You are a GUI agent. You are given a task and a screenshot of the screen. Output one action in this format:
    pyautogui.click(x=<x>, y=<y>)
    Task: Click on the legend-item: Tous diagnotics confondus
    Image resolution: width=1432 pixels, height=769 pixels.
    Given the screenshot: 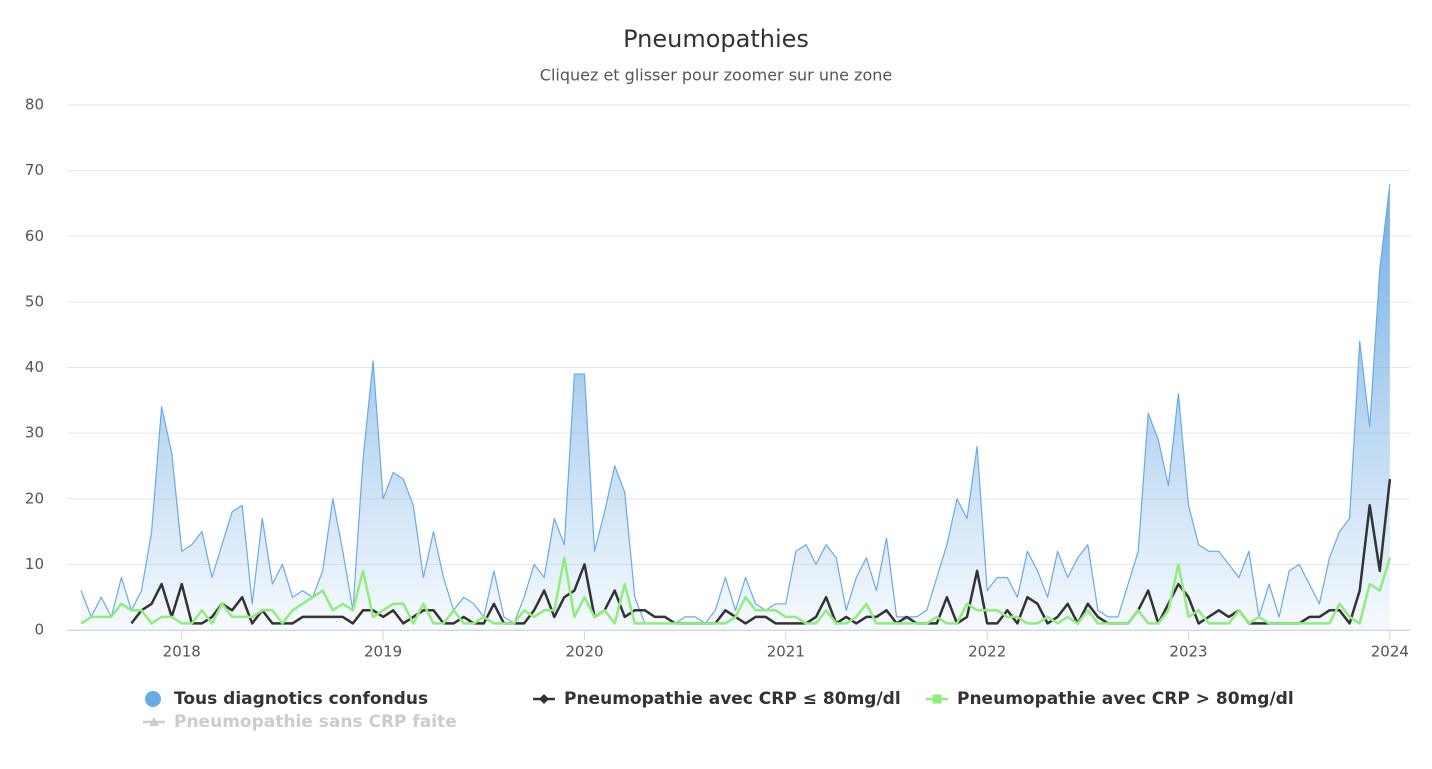 What is the action you would take?
    pyautogui.click(x=286, y=699)
    